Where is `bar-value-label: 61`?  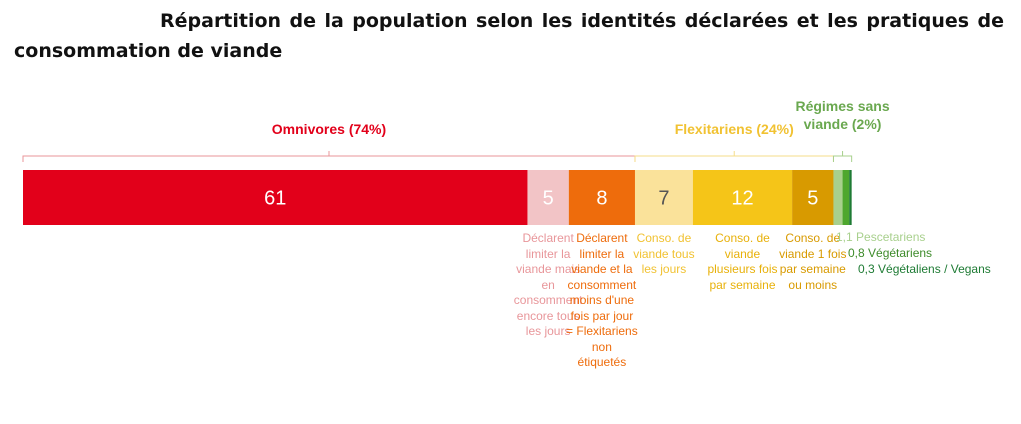
bar-value-label: 61 is located at coordinates (275, 199).